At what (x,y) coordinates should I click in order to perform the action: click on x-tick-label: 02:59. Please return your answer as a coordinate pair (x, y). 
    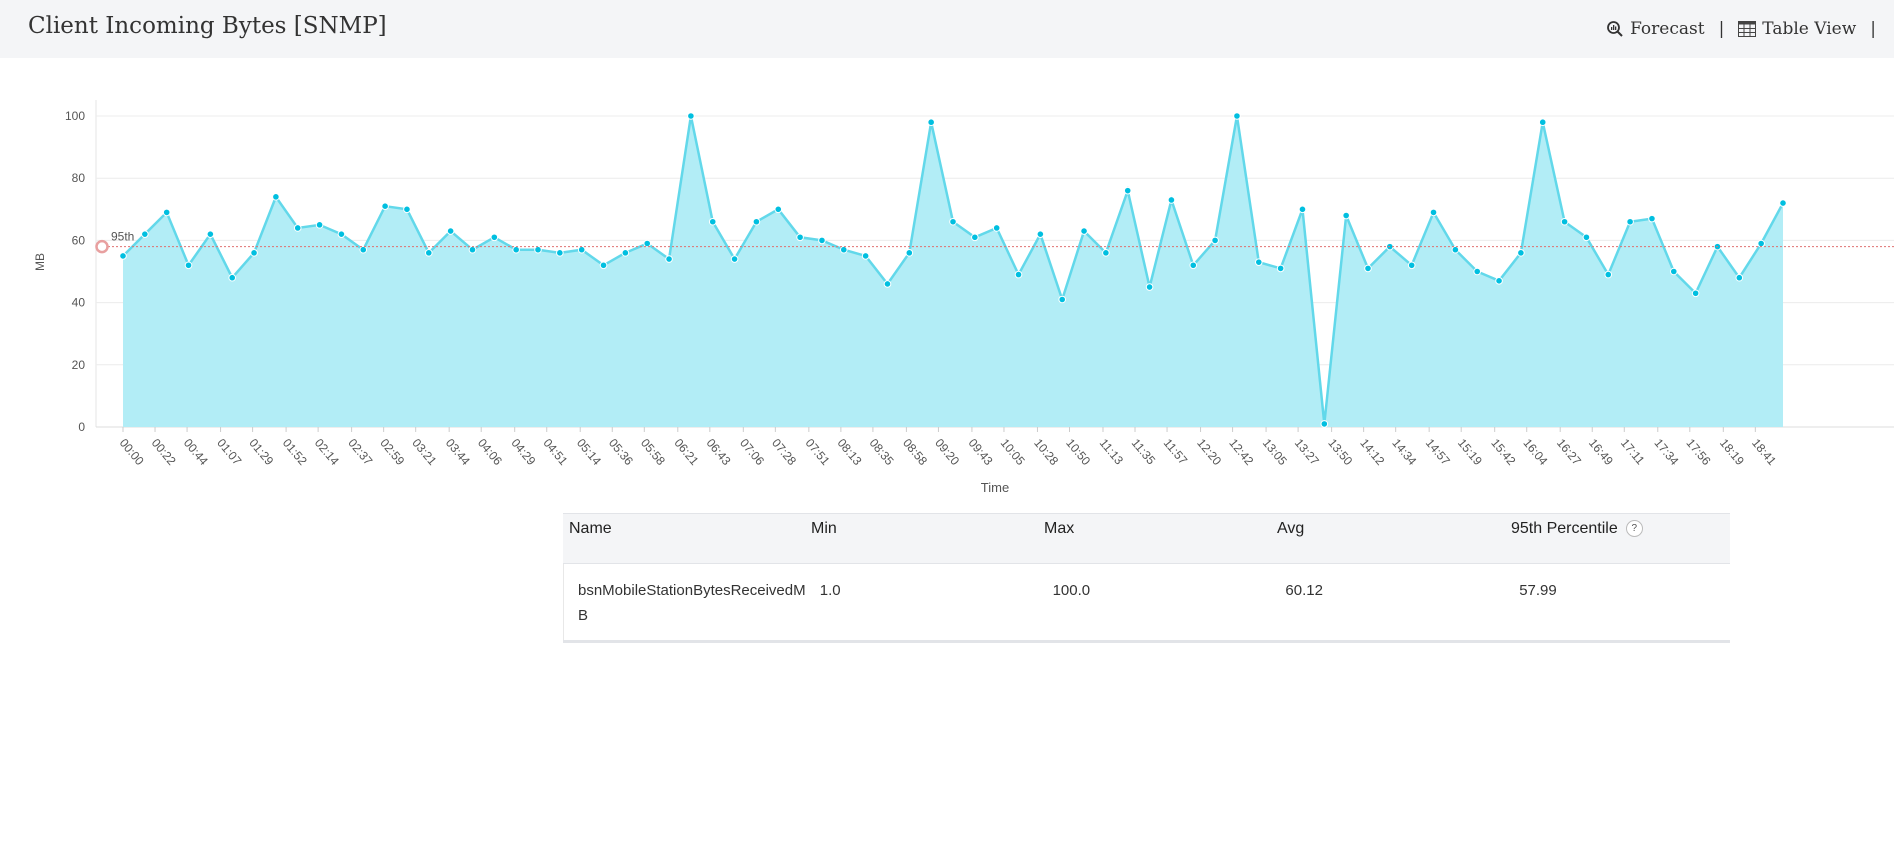
    Looking at the image, I should click on (392, 452).